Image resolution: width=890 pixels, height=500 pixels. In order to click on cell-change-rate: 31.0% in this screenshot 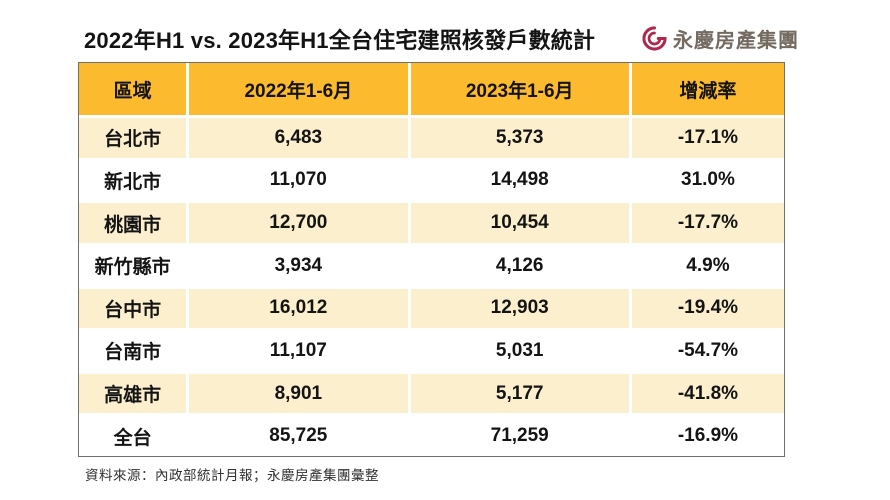, I will do `click(706, 180)`.